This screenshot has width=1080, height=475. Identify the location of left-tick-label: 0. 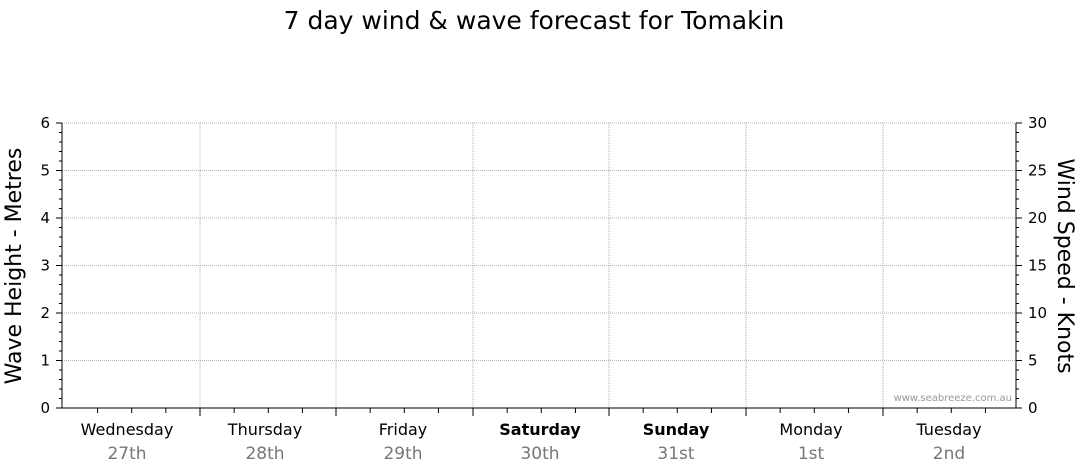
(45, 408).